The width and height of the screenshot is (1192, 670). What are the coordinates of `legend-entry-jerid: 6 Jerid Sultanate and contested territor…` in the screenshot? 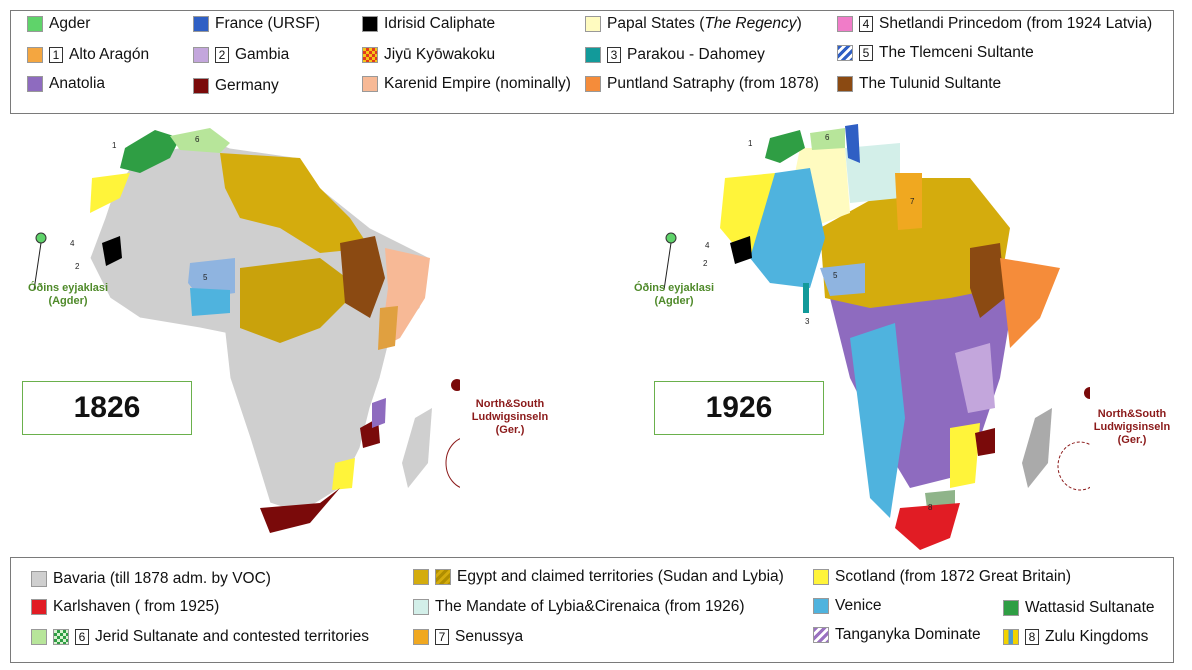 It's located at (200, 637).